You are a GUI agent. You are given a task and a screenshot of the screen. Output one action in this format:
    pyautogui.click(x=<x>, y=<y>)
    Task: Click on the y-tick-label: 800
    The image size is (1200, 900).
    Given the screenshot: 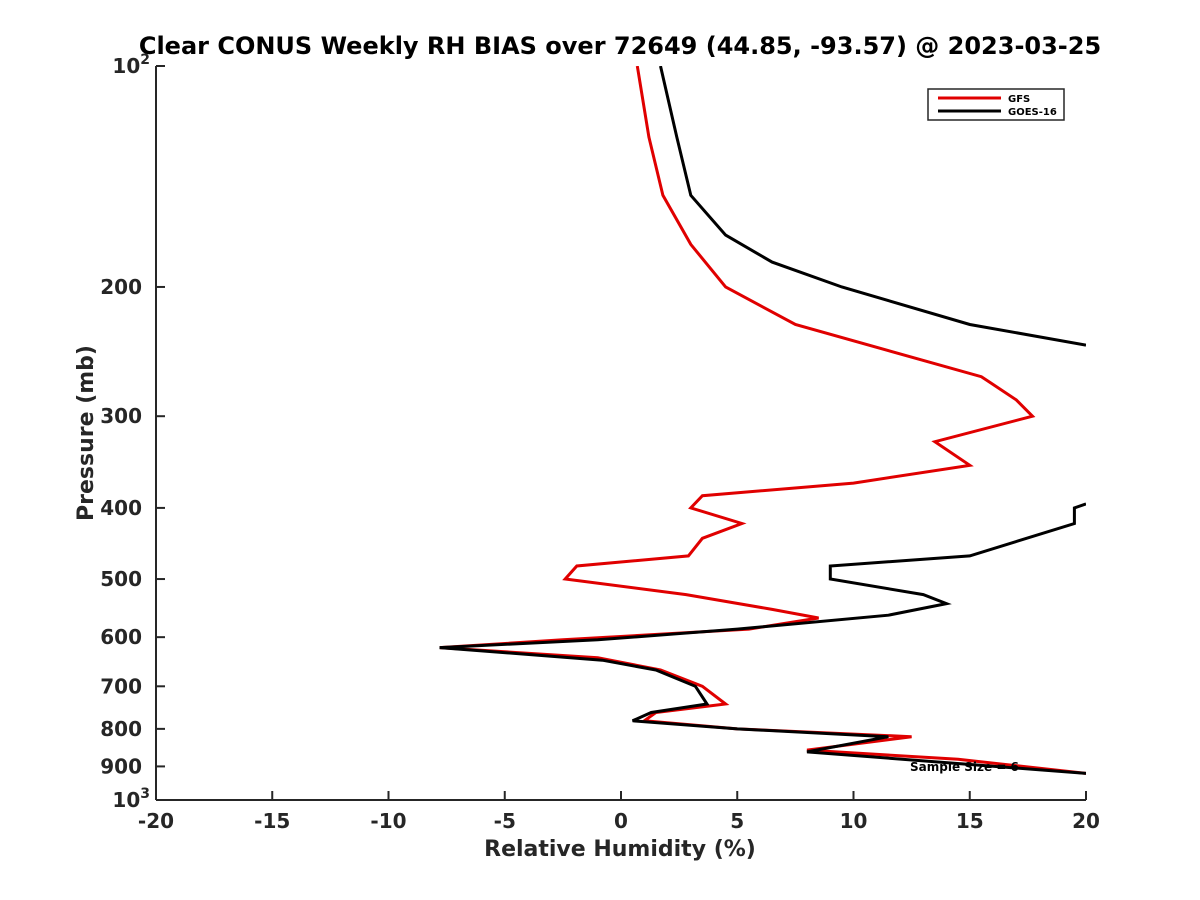 What is the action you would take?
    pyautogui.click(x=121, y=729)
    